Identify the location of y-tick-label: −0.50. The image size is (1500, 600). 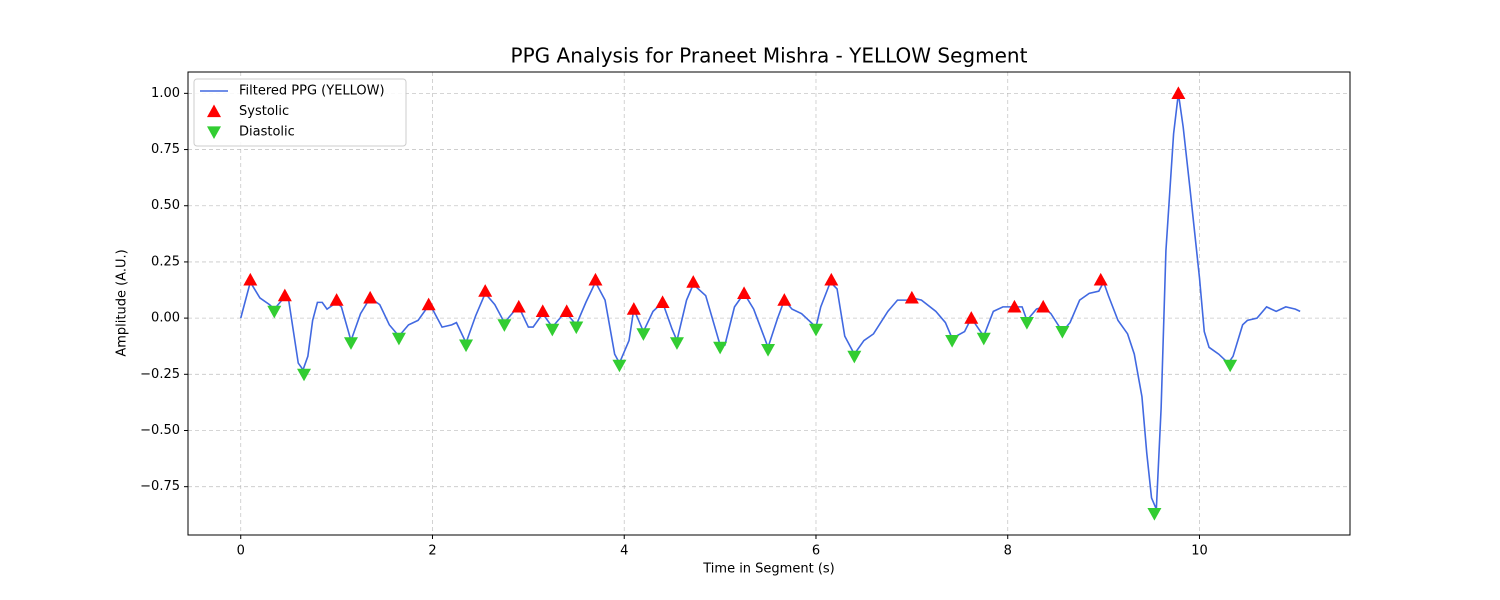
(160, 430).